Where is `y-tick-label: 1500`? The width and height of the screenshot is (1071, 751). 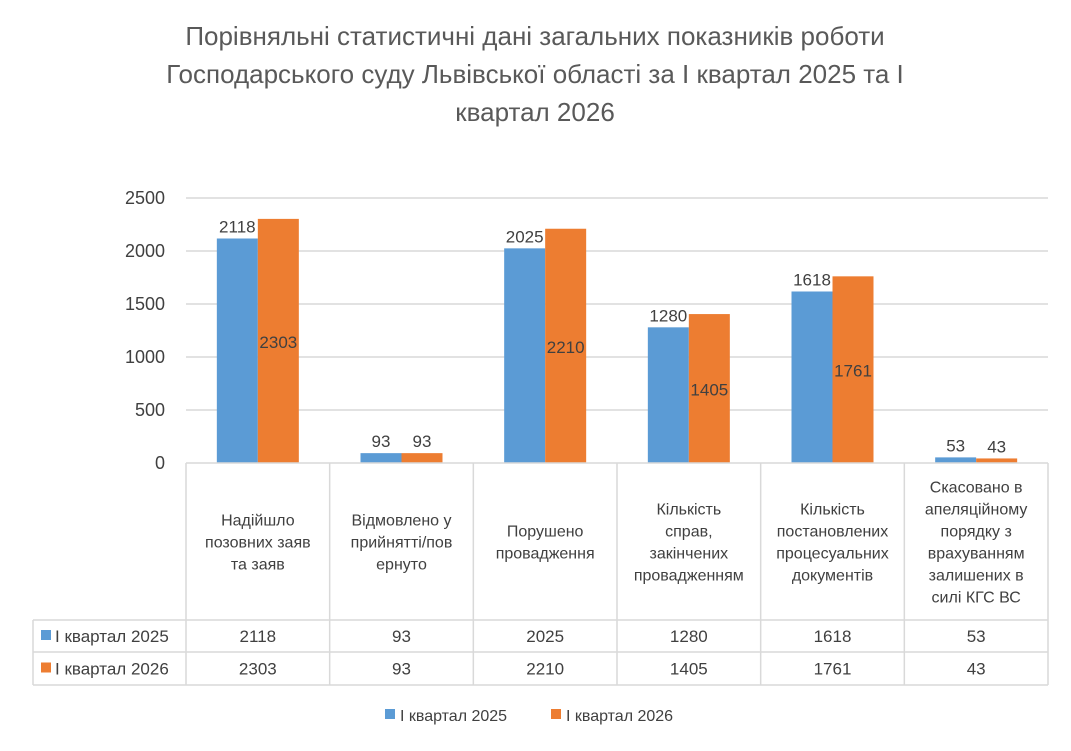 y-tick-label: 1500 is located at coordinates (145, 304).